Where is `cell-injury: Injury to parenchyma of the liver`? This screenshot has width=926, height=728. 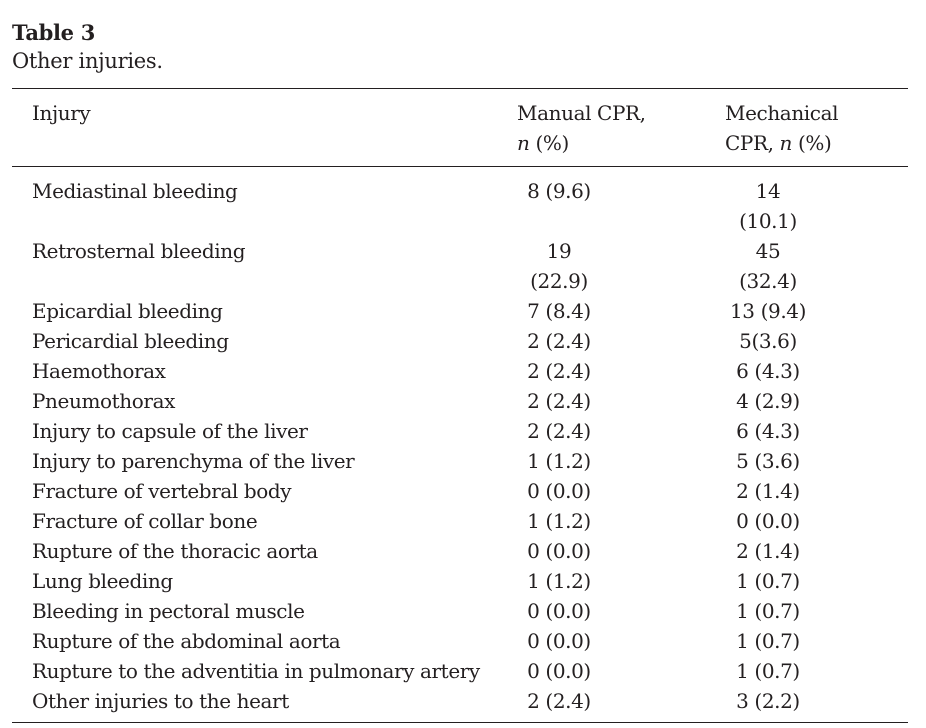 cell-injury: Injury to parenchyma of the liver is located at coordinates (264, 461).